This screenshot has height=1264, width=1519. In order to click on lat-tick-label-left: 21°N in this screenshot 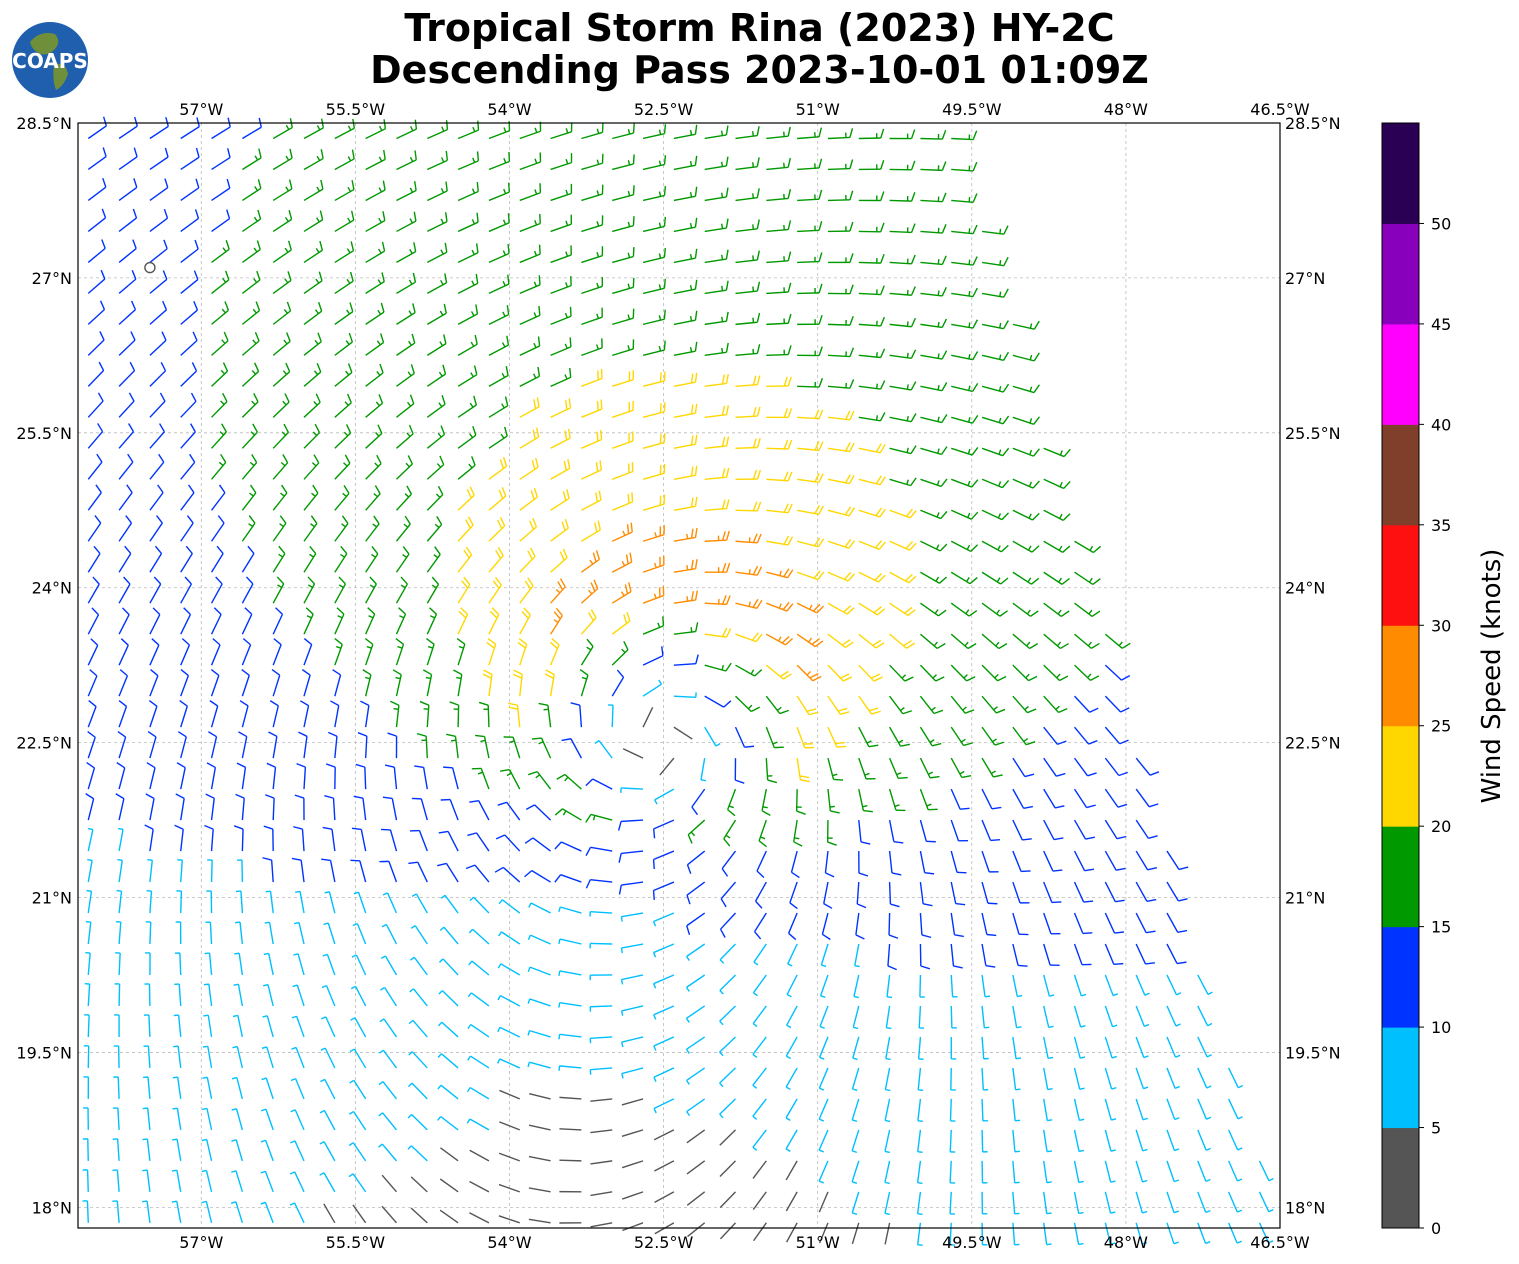, I will do `click(52, 898)`.